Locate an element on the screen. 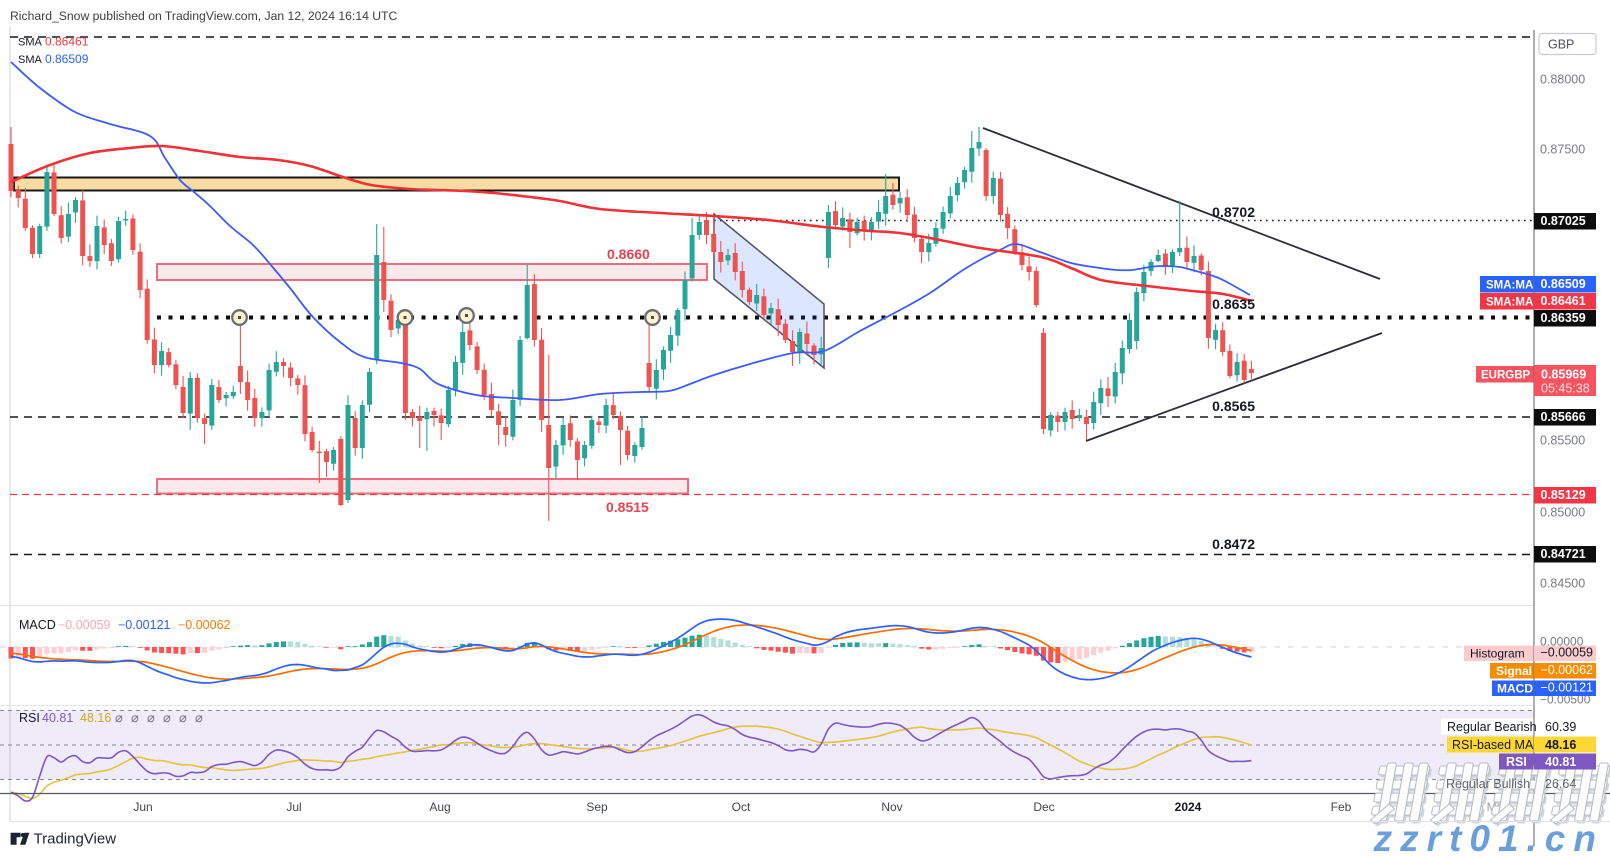 The height and width of the screenshot is (857, 1610). svg-text: 0.84721 is located at coordinates (1563, 554).